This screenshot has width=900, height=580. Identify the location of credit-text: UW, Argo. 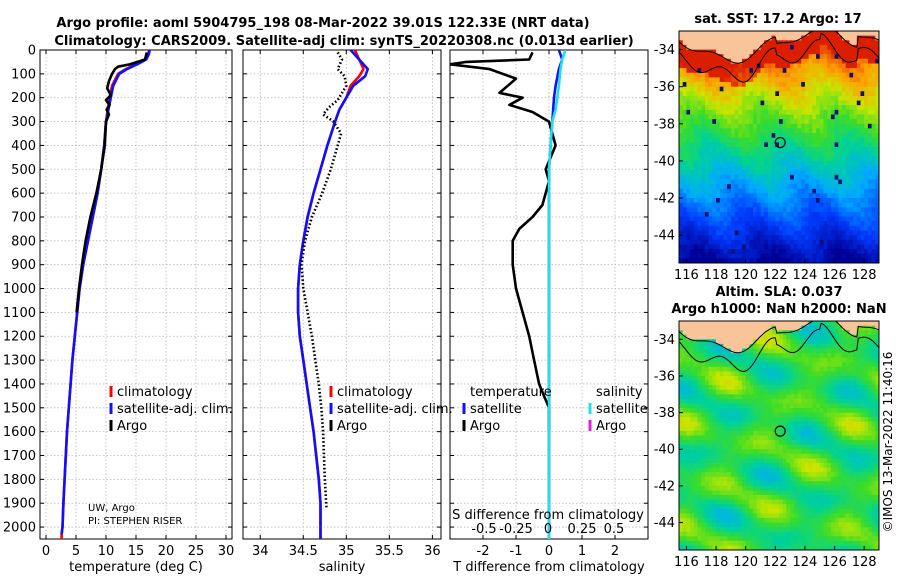
(111, 508).